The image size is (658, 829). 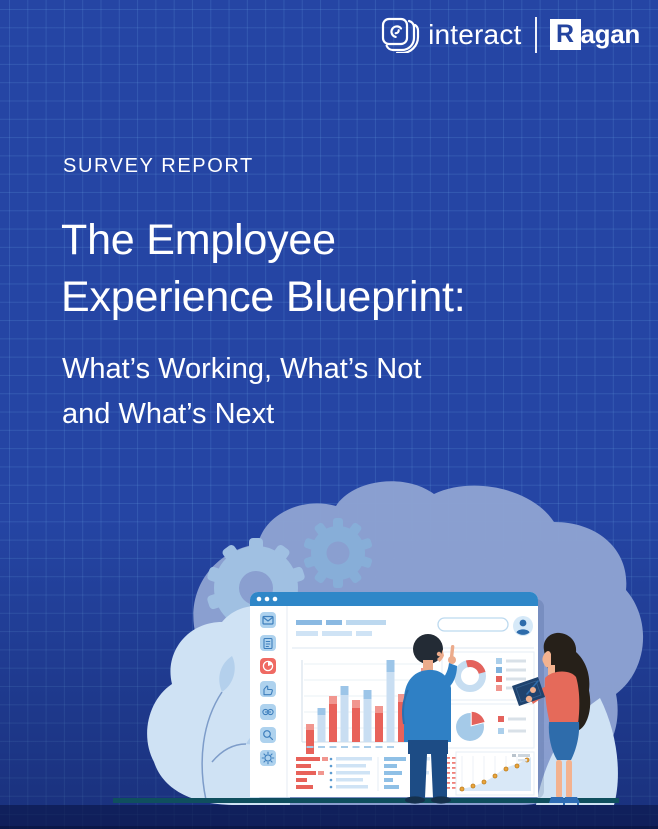 I want to click on file-icon, so click(x=268, y=643).